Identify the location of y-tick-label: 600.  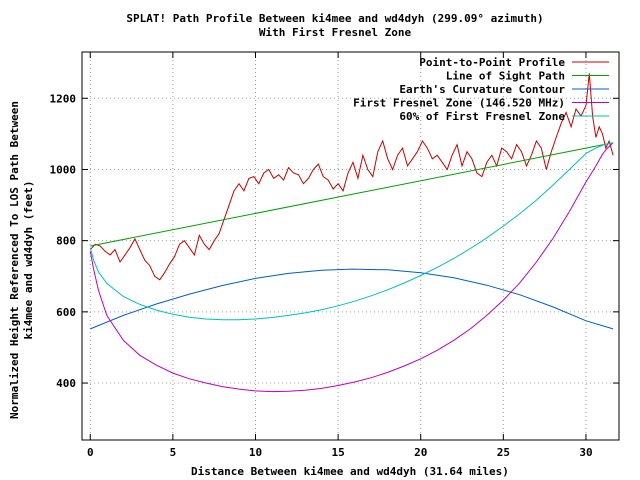
(66, 312).